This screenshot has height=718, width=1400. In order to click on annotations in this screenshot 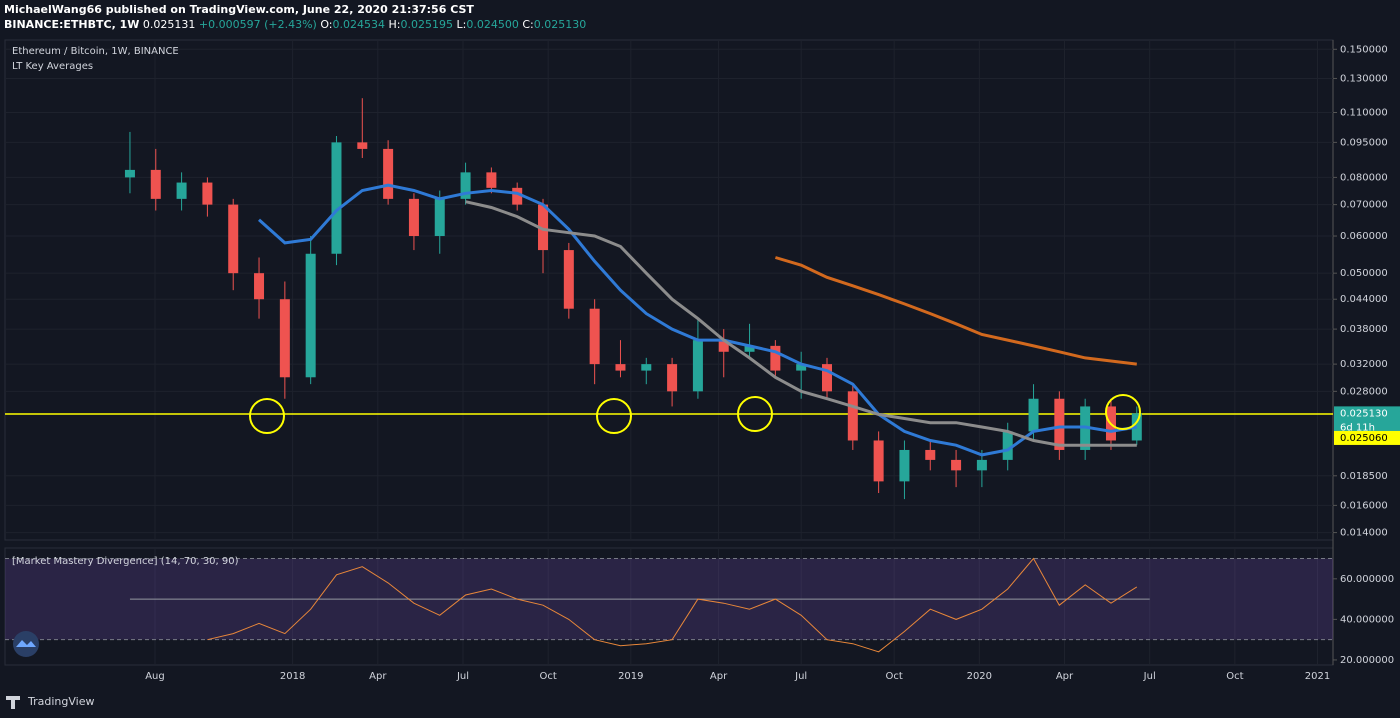, I will do `click(695, 414)`.